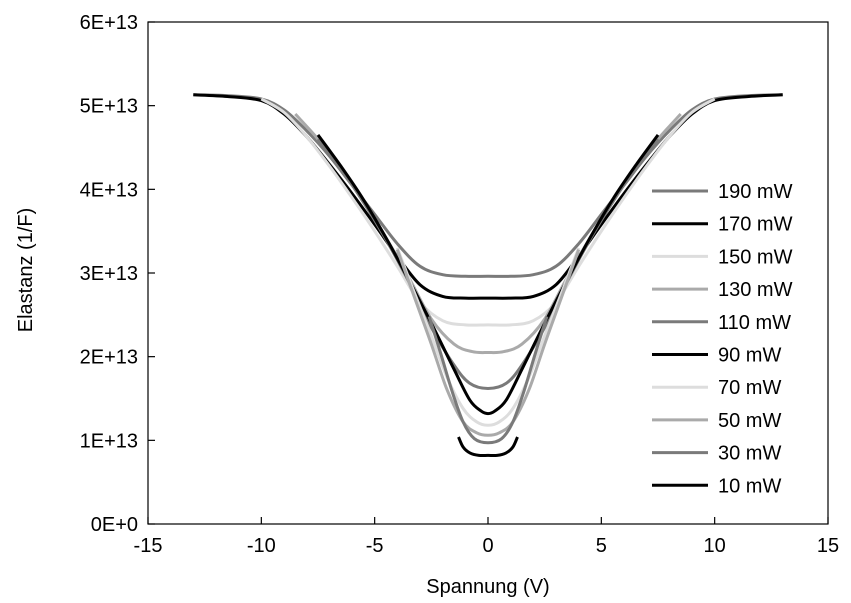 The width and height of the screenshot is (851, 603). What do you see at coordinates (375, 546) in the screenshot?
I see `x-tick-label: -5` at bounding box center [375, 546].